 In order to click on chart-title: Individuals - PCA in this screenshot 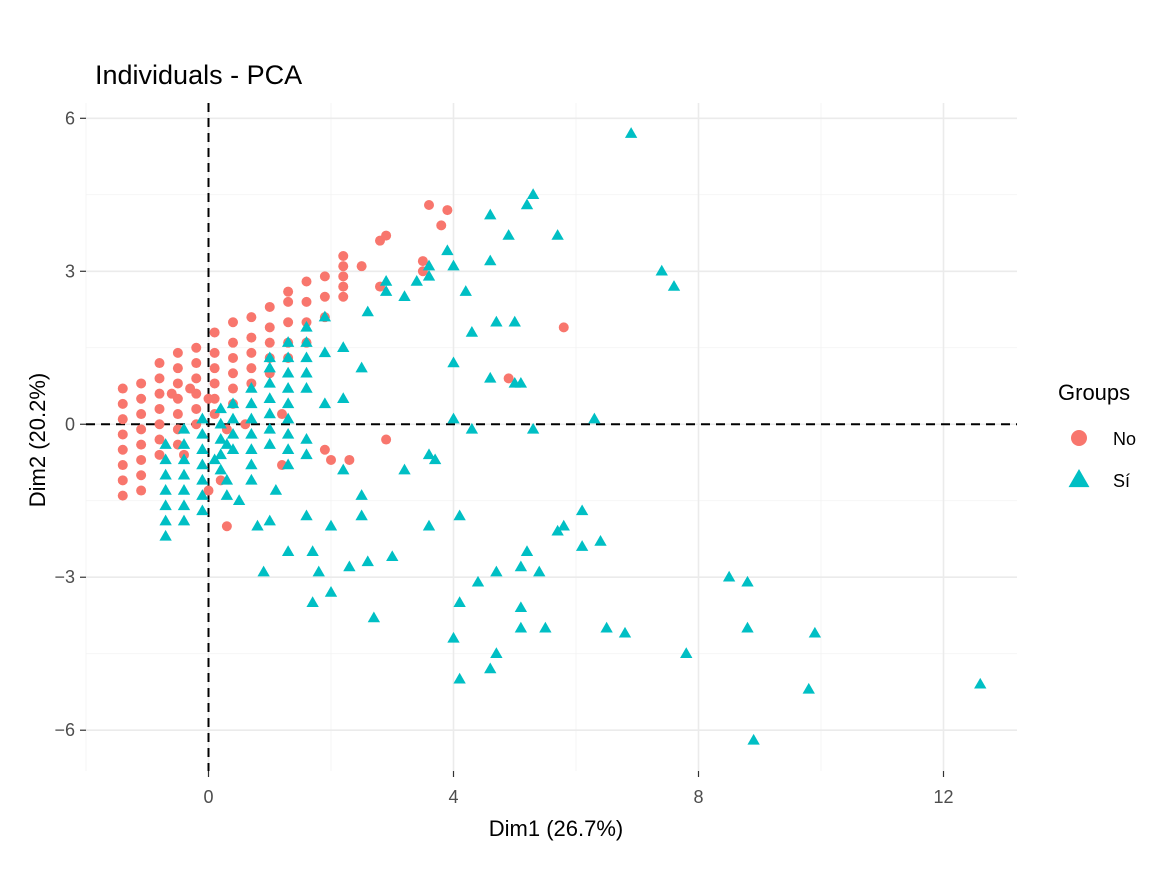, I will do `click(198, 75)`.